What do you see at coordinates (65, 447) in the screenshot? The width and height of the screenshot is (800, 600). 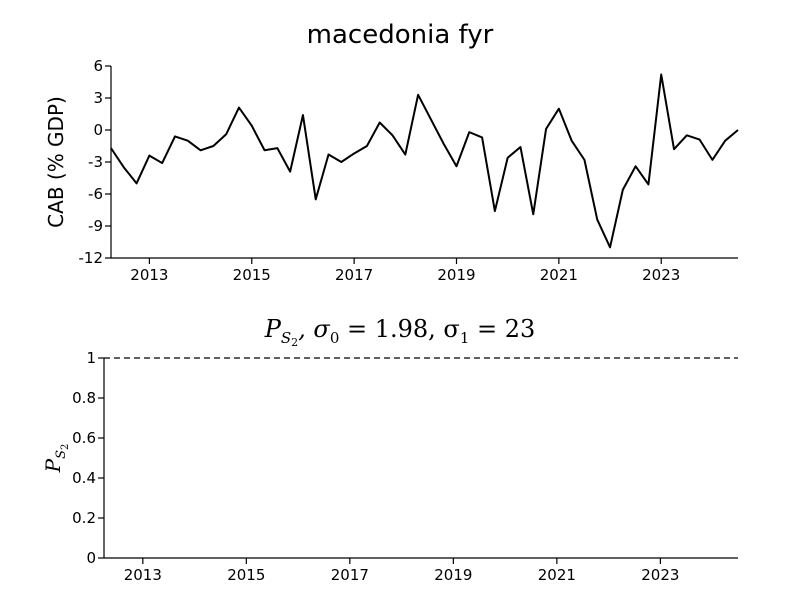 I see `probability-chart-ylabel-subsub: 2` at bounding box center [65, 447].